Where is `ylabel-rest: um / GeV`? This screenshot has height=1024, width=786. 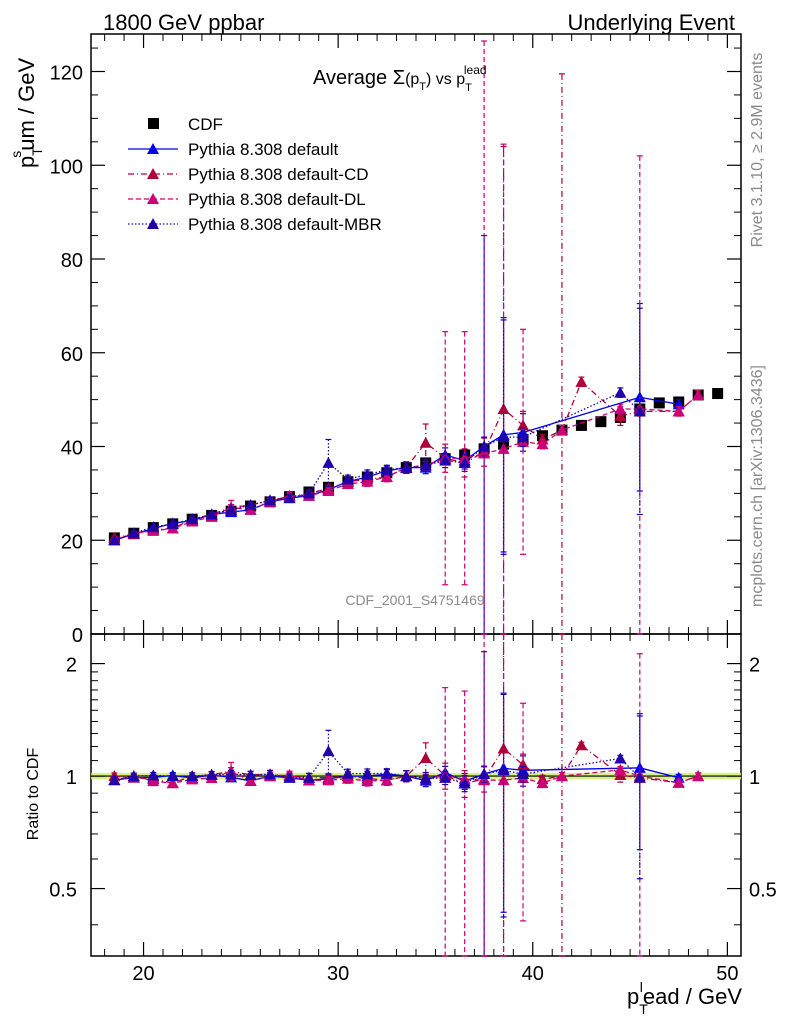
ylabel-rest: um / GeV is located at coordinates (26, 104).